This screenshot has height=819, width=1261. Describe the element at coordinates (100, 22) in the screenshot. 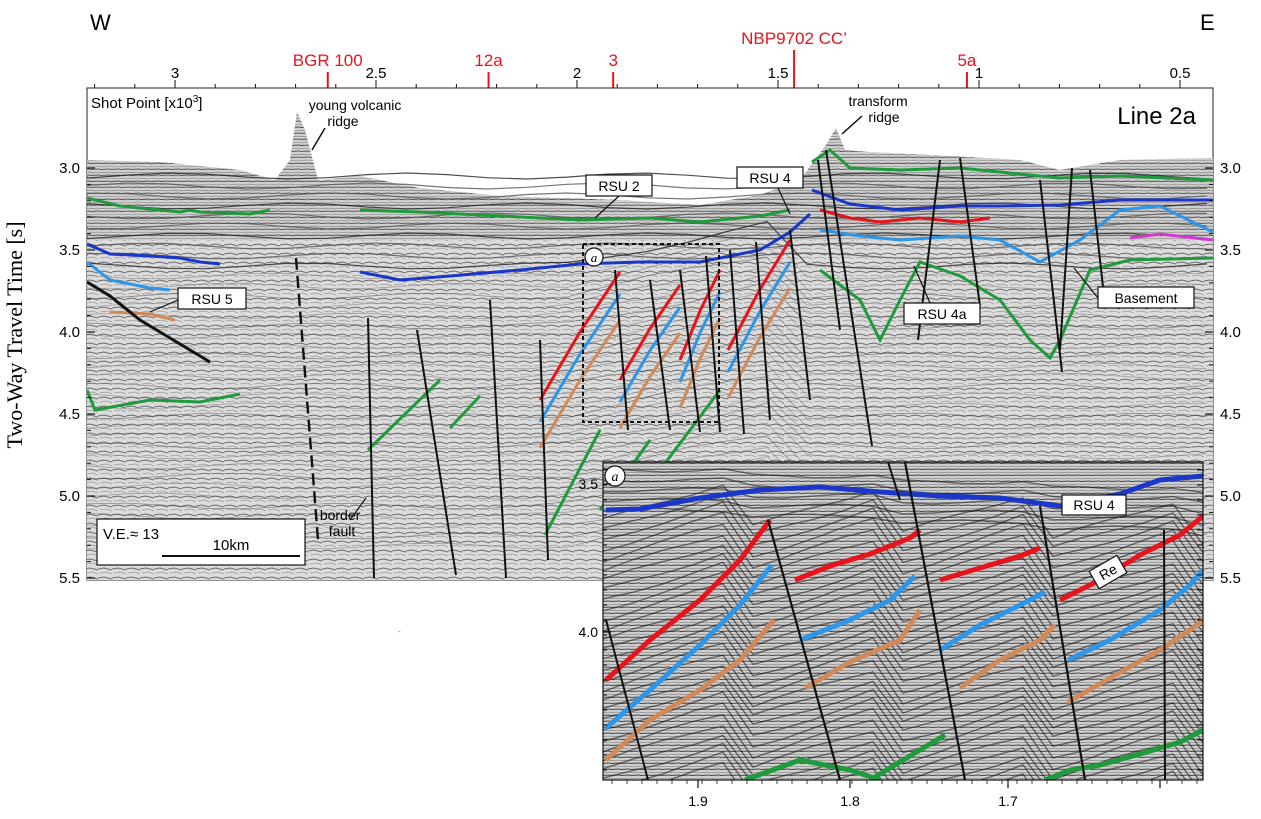

I see `west-label: W` at that location.